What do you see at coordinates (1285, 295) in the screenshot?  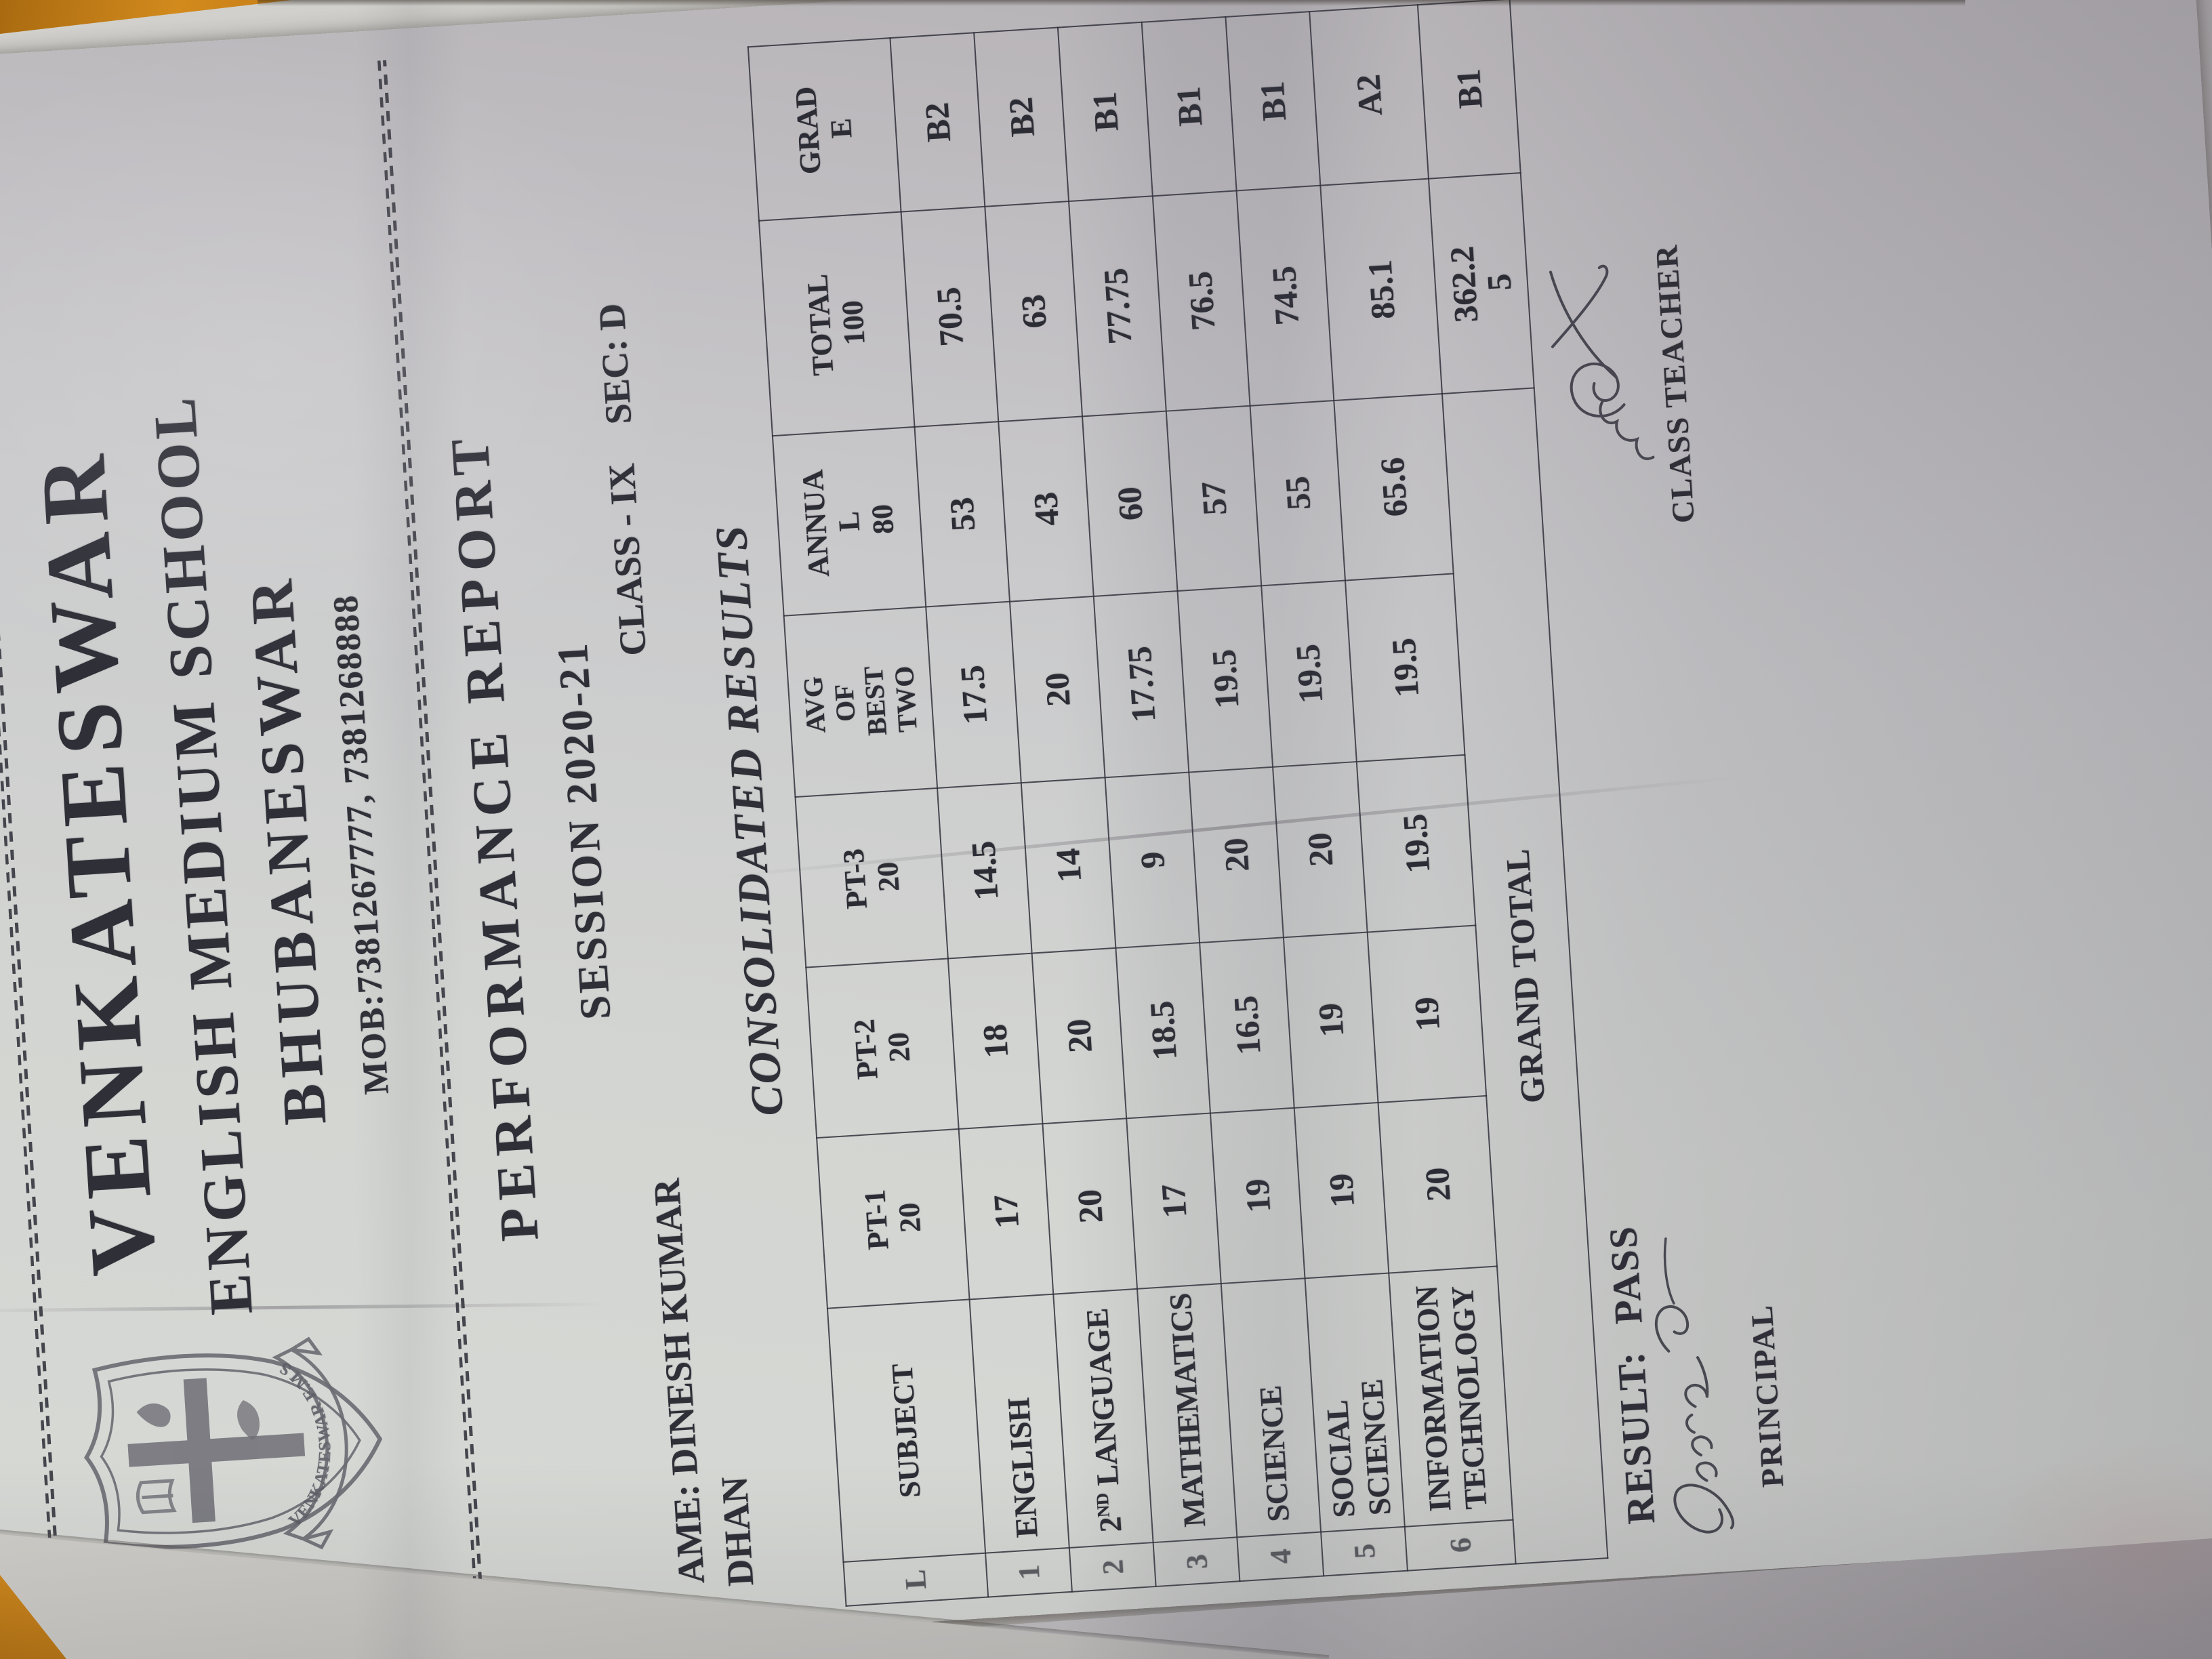 I see `cell-total: 74.5` at bounding box center [1285, 295].